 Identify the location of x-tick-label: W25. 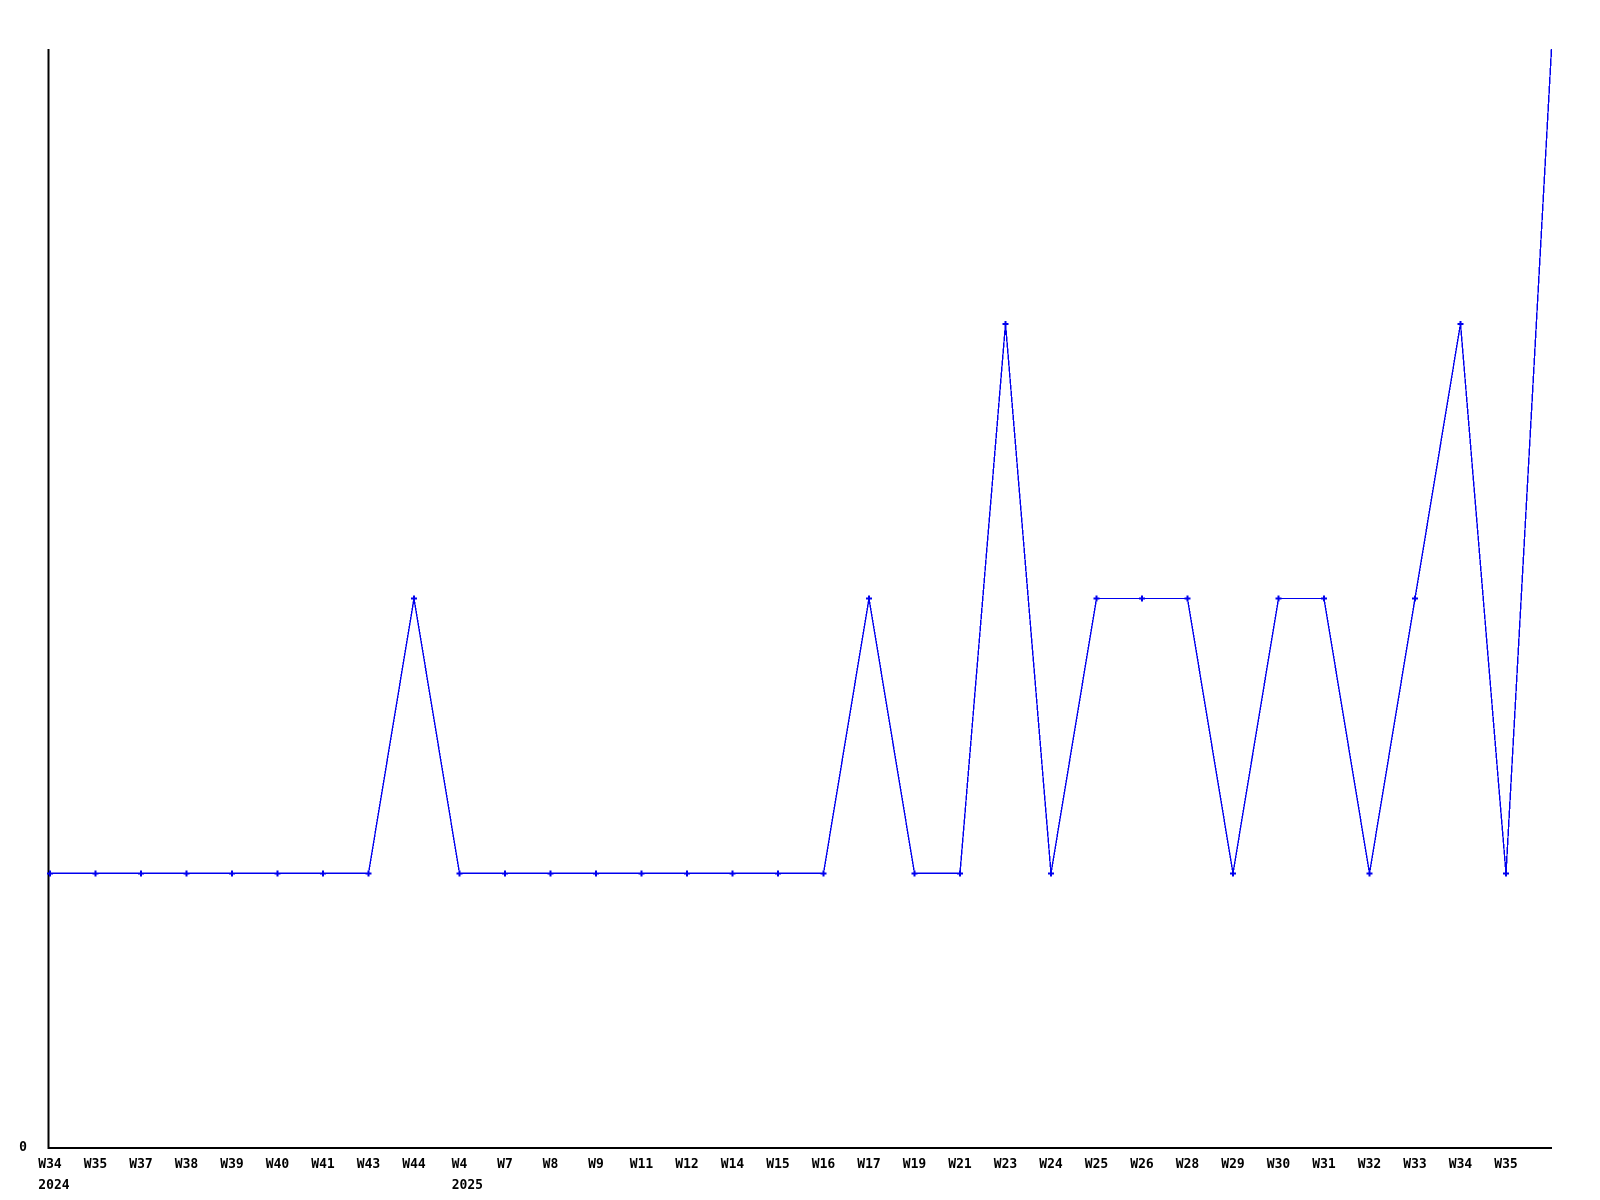
(1096, 1164).